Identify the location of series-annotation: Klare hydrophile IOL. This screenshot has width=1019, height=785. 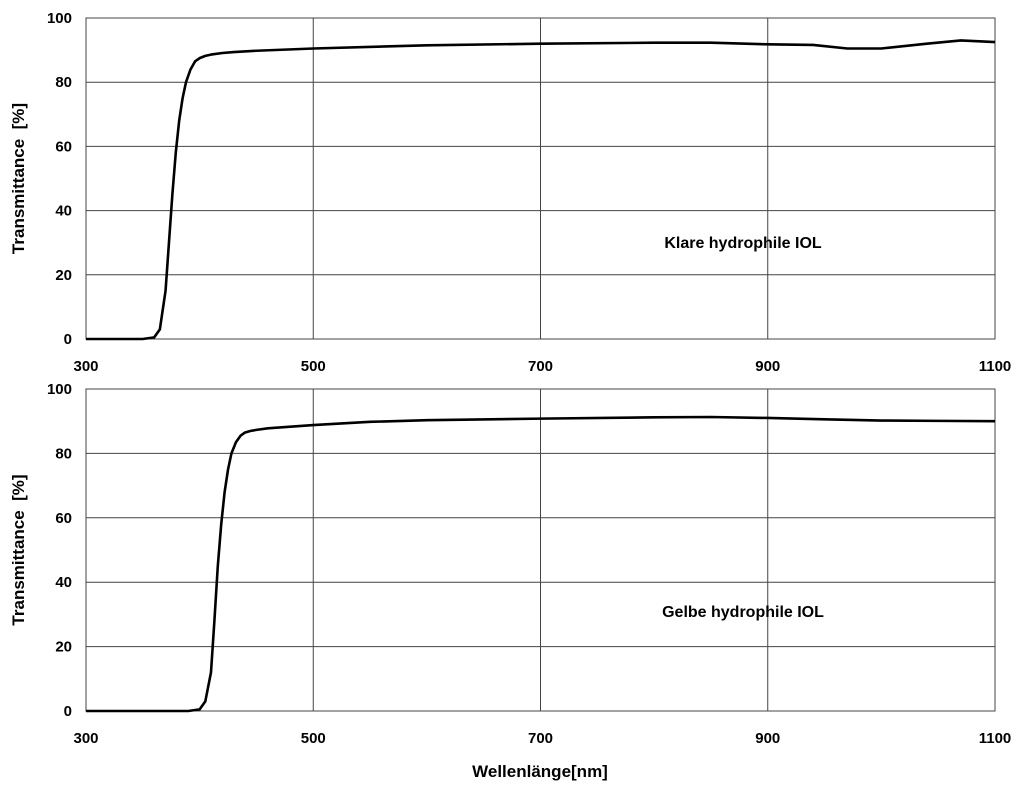
(743, 243).